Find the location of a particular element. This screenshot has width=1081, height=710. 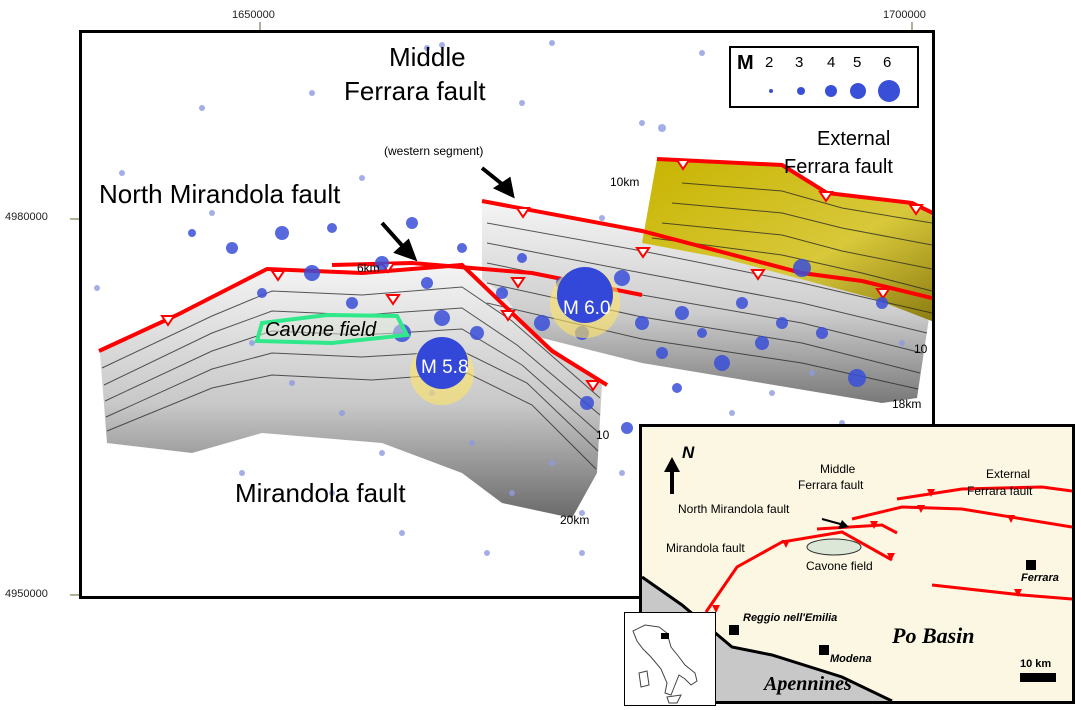

legend-title: M is located at coordinates (745, 63).